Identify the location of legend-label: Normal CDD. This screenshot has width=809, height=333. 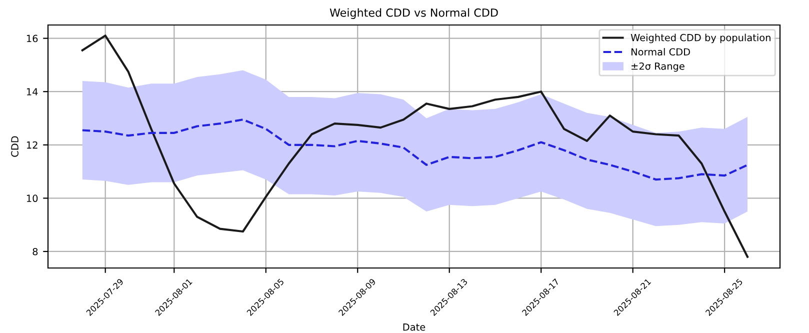
(660, 52).